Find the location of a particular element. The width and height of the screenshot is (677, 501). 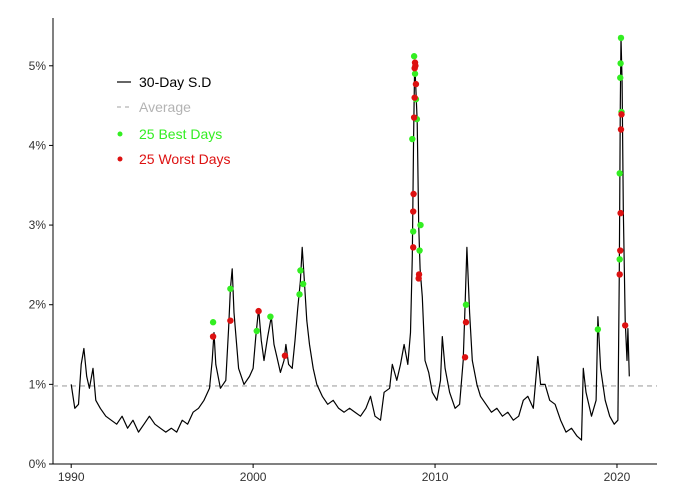

legend-worst-dot is located at coordinates (120, 159).